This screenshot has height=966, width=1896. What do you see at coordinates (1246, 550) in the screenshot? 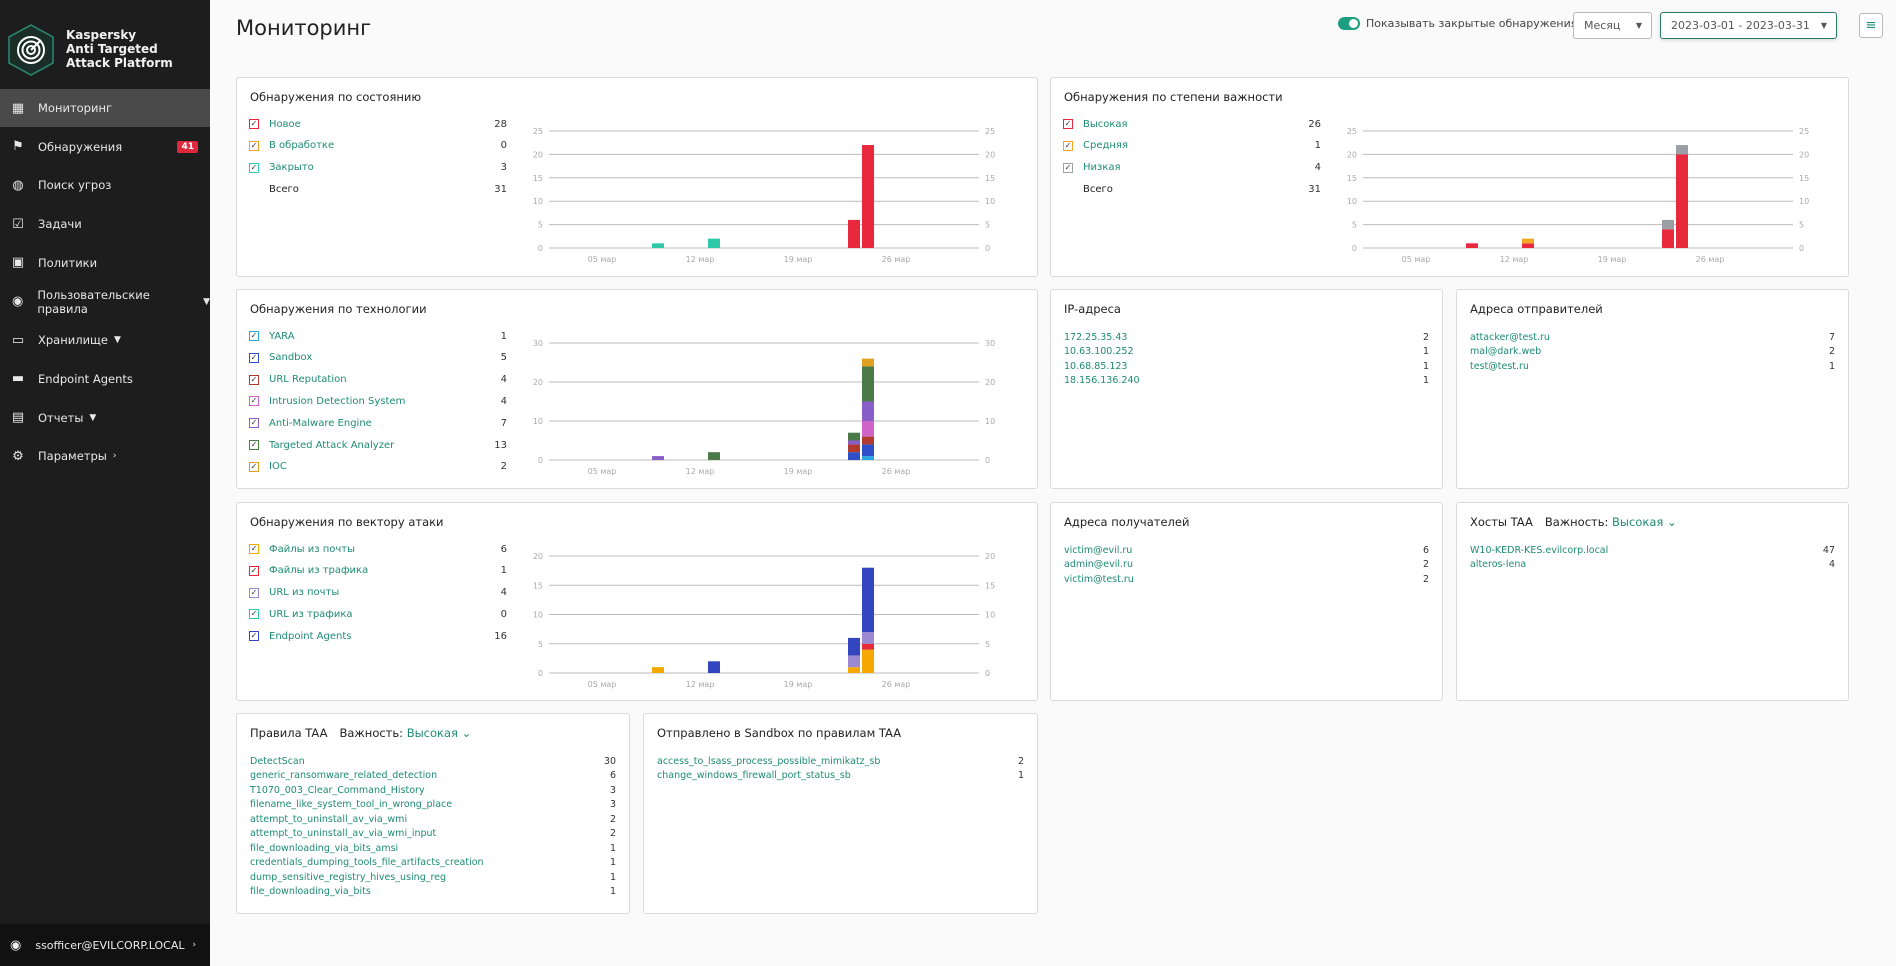
I see `list-item: victim@evil.ru 6` at bounding box center [1246, 550].